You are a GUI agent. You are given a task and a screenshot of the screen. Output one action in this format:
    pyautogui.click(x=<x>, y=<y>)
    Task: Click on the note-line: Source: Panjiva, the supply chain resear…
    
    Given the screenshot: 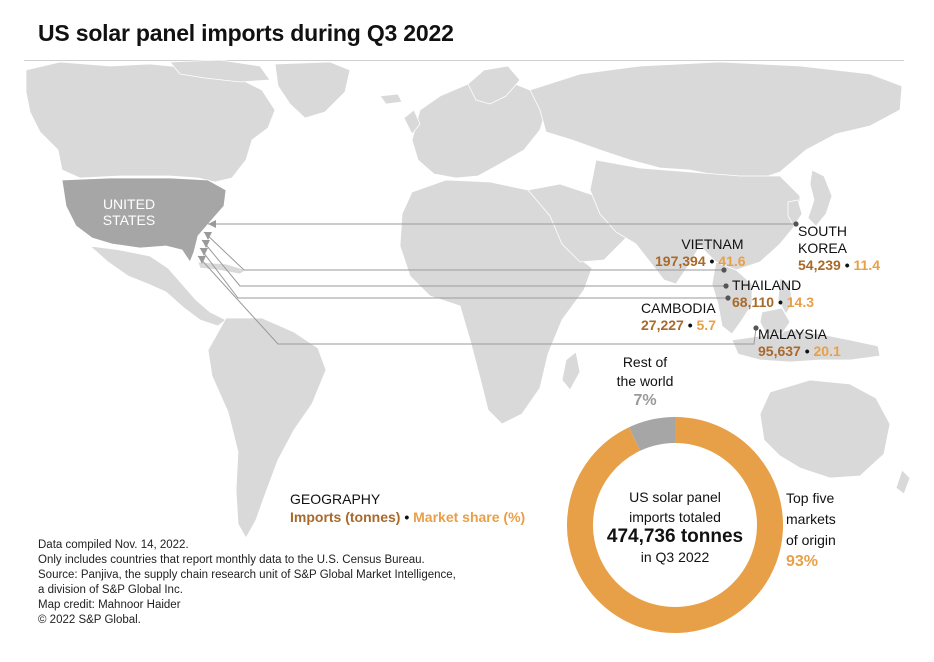 What is the action you would take?
    pyautogui.click(x=247, y=575)
    